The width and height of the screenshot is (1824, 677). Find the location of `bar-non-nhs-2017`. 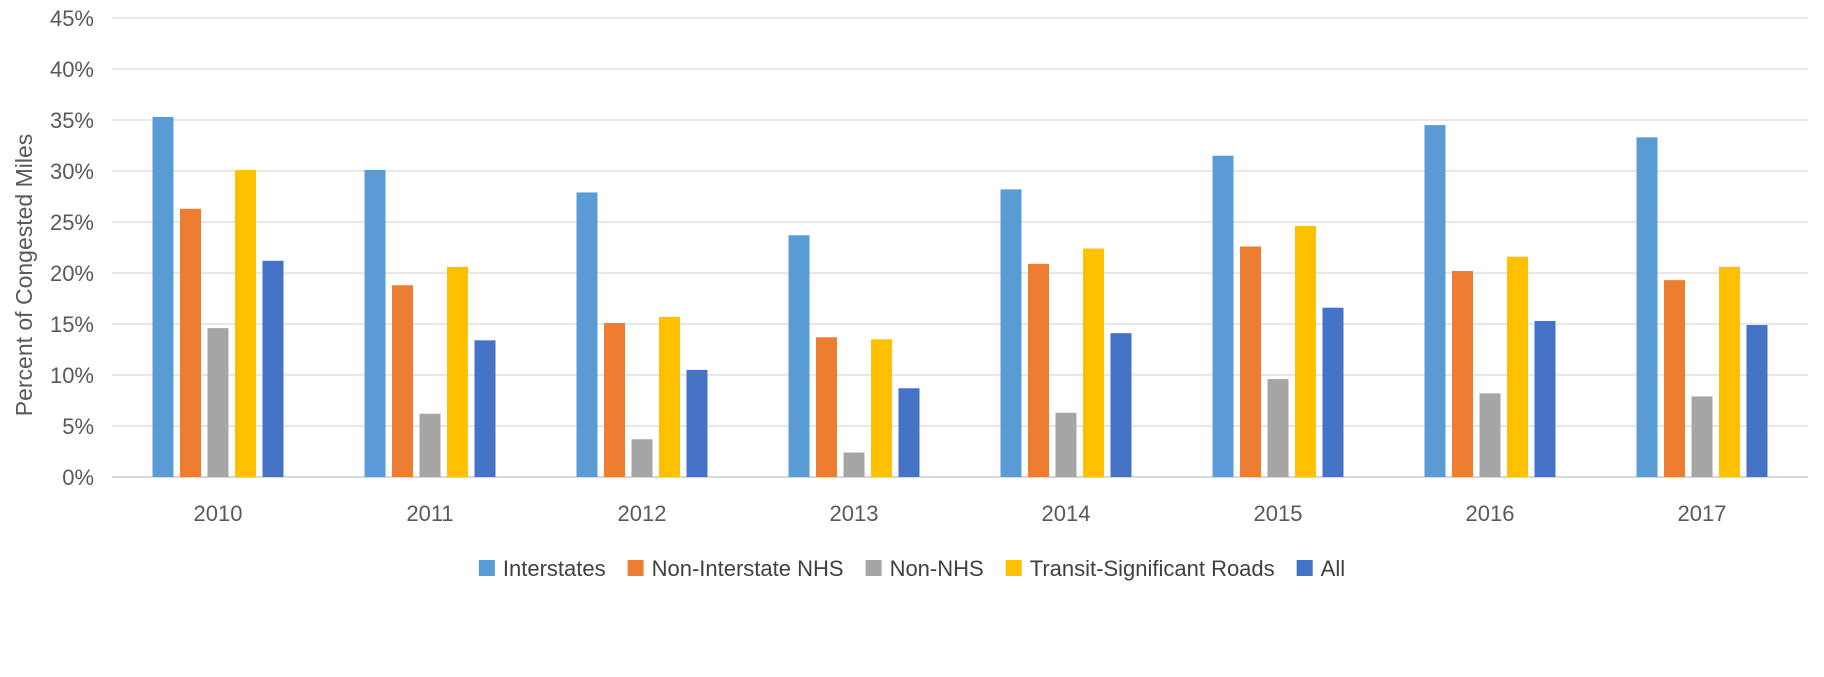

bar-non-nhs-2017 is located at coordinates (1702, 436).